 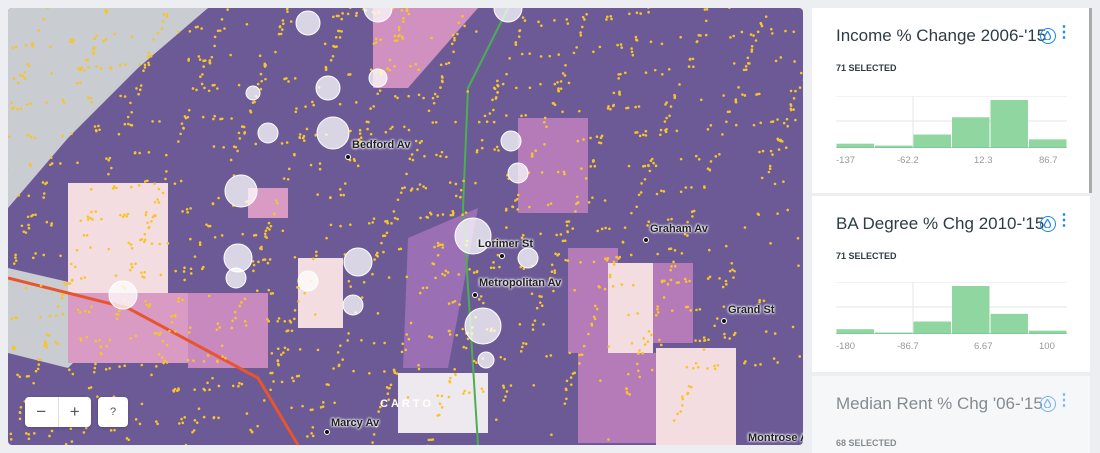 What do you see at coordinates (1090, 100) in the screenshot?
I see `scrollbar` at bounding box center [1090, 100].